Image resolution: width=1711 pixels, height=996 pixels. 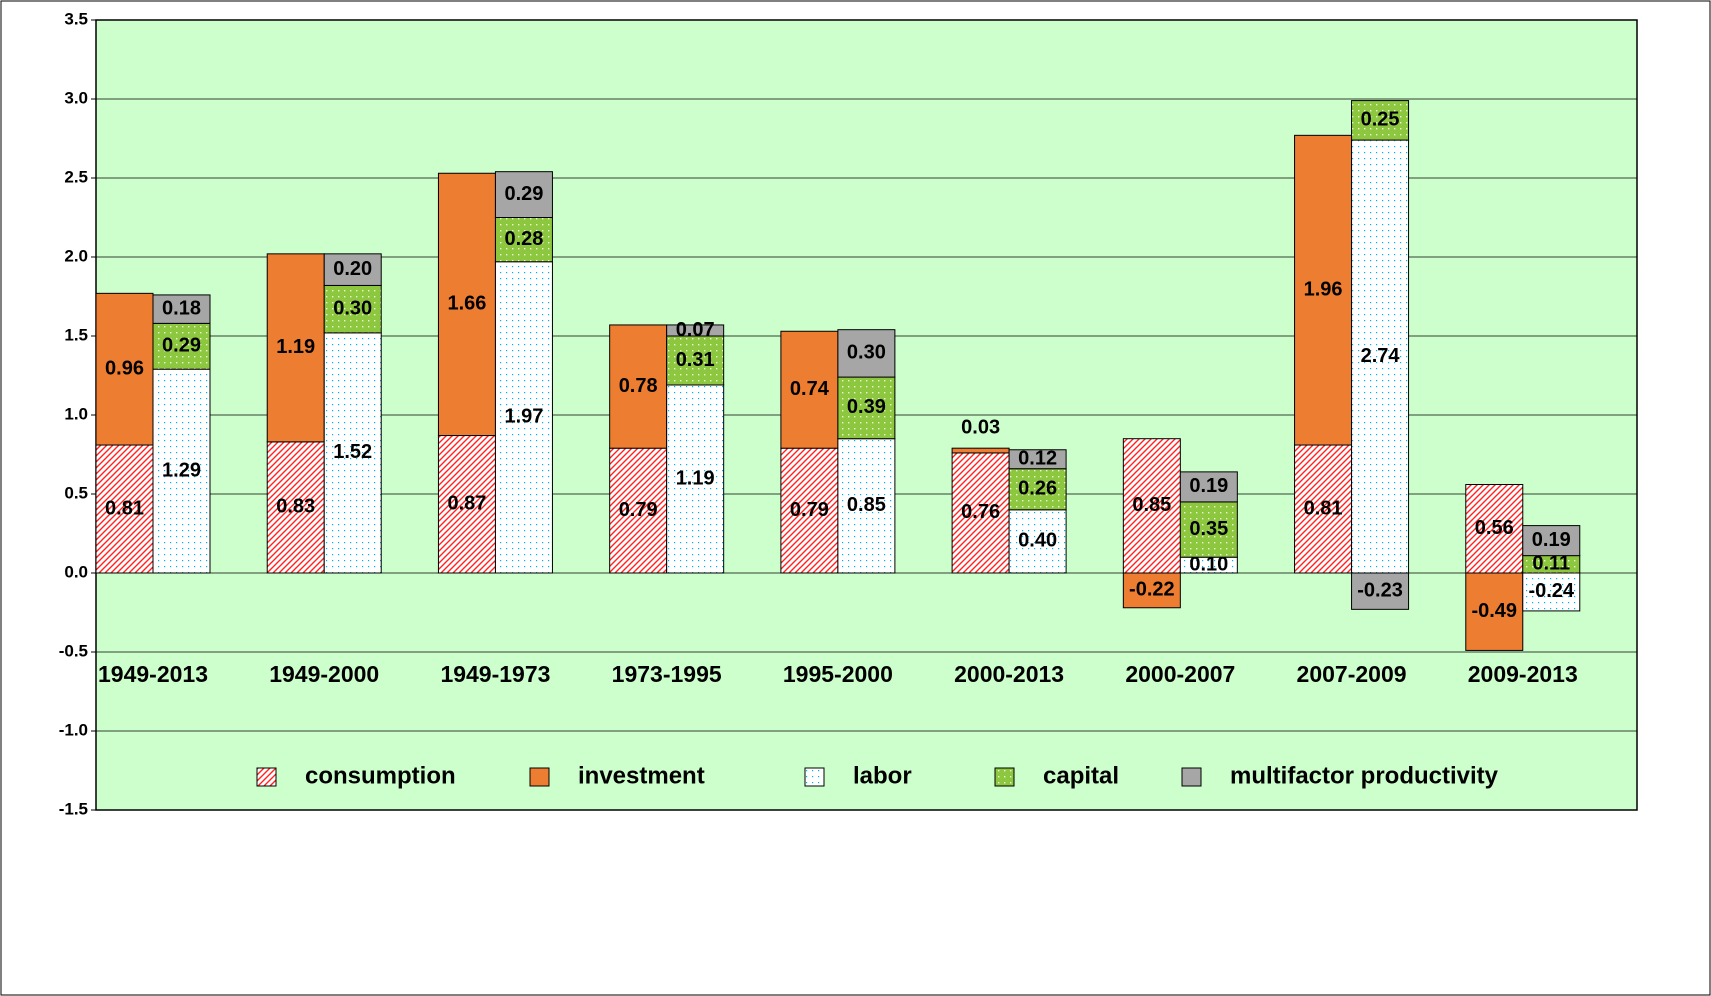 I want to click on value-label: 0.74, so click(x=810, y=389).